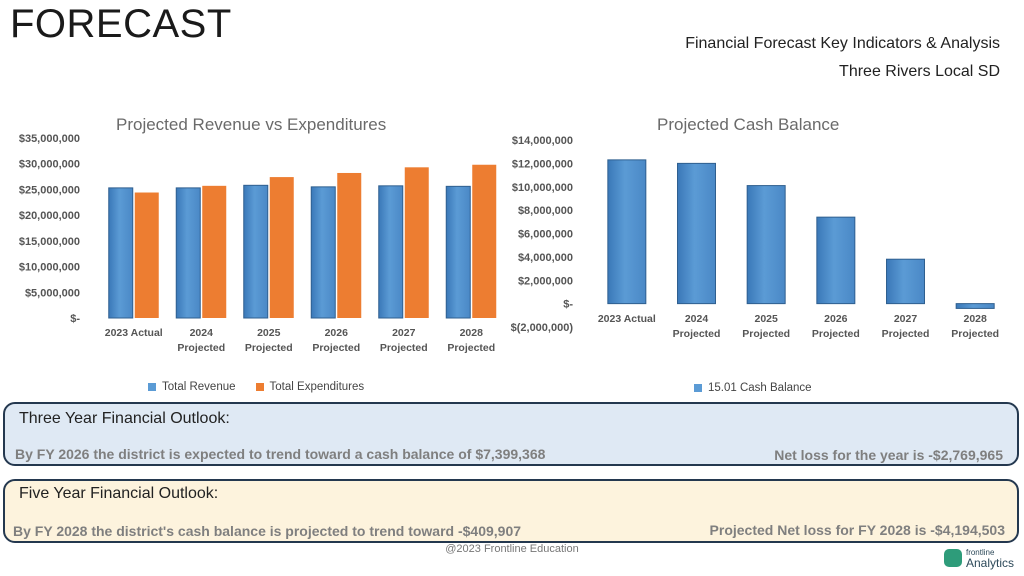  I want to click on y-tick-label: $25,000,000, so click(49, 190).